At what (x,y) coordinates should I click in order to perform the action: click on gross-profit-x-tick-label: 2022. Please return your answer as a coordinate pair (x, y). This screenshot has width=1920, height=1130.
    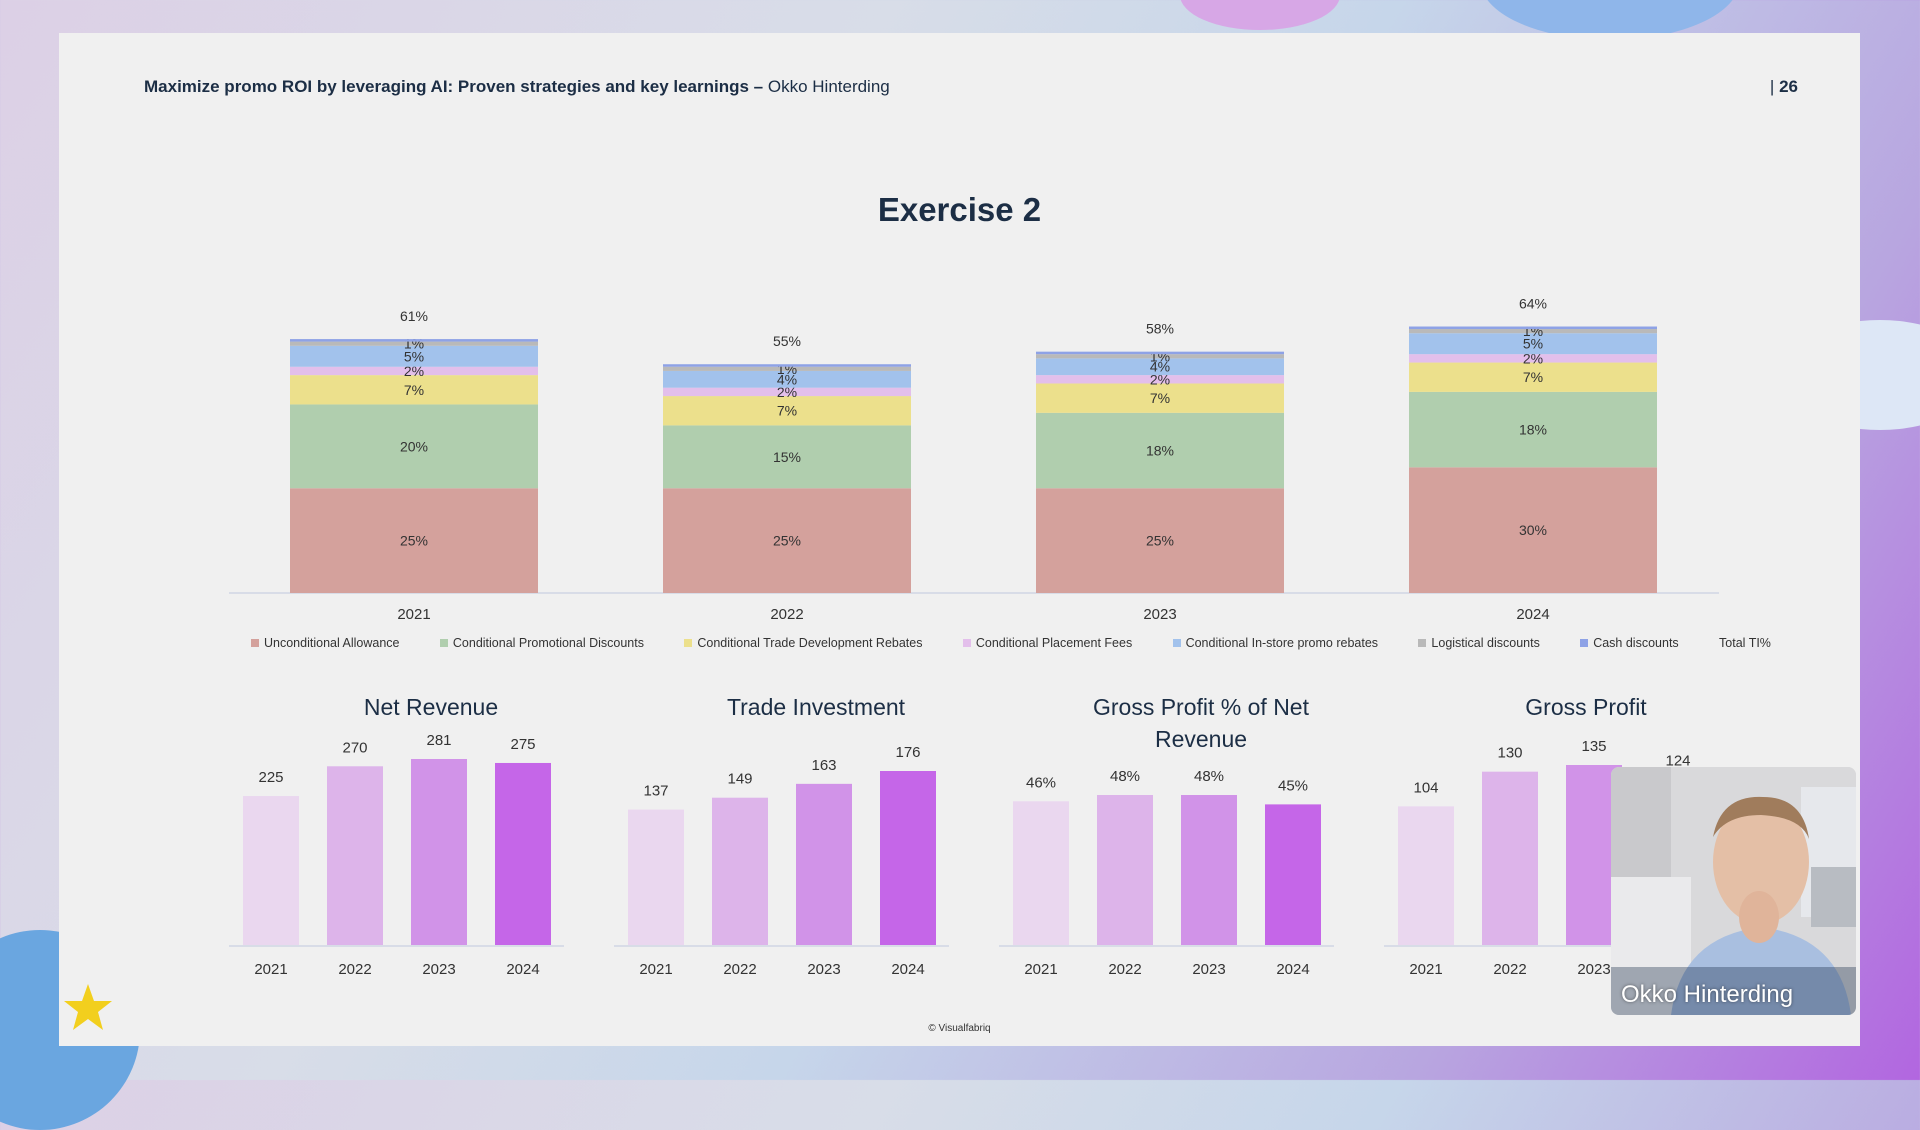
    Looking at the image, I should click on (1509, 969).